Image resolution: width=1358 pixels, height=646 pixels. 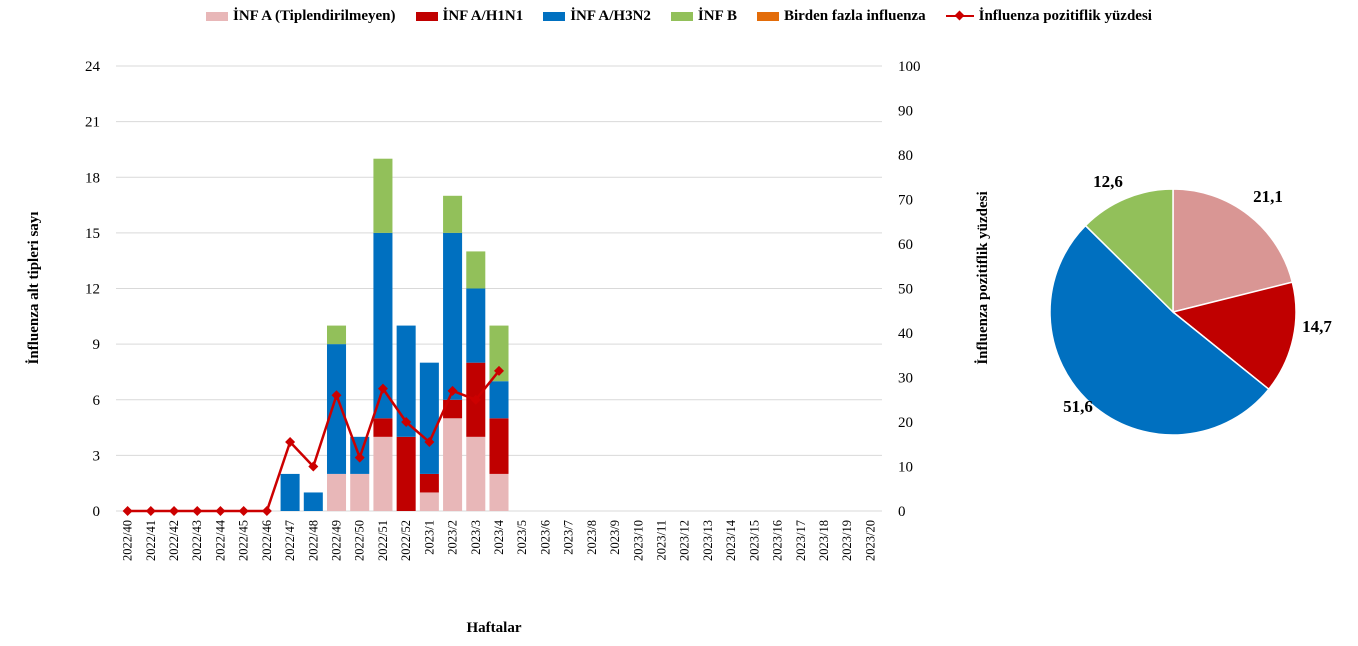 What do you see at coordinates (429, 537) in the screenshot?
I see `x-tick-label: 2023/1` at bounding box center [429, 537].